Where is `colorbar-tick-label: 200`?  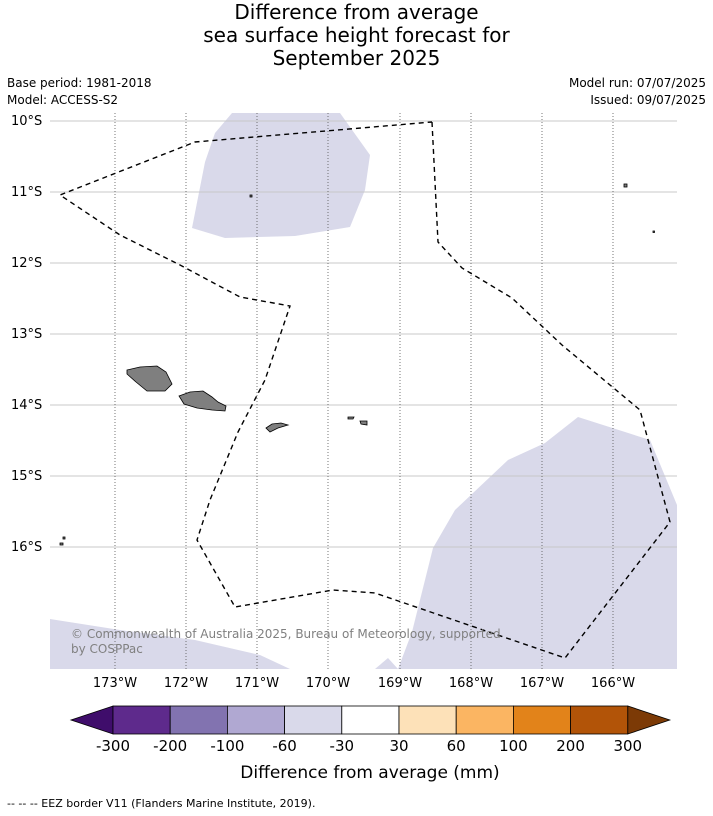 colorbar-tick-label: 200 is located at coordinates (570, 746).